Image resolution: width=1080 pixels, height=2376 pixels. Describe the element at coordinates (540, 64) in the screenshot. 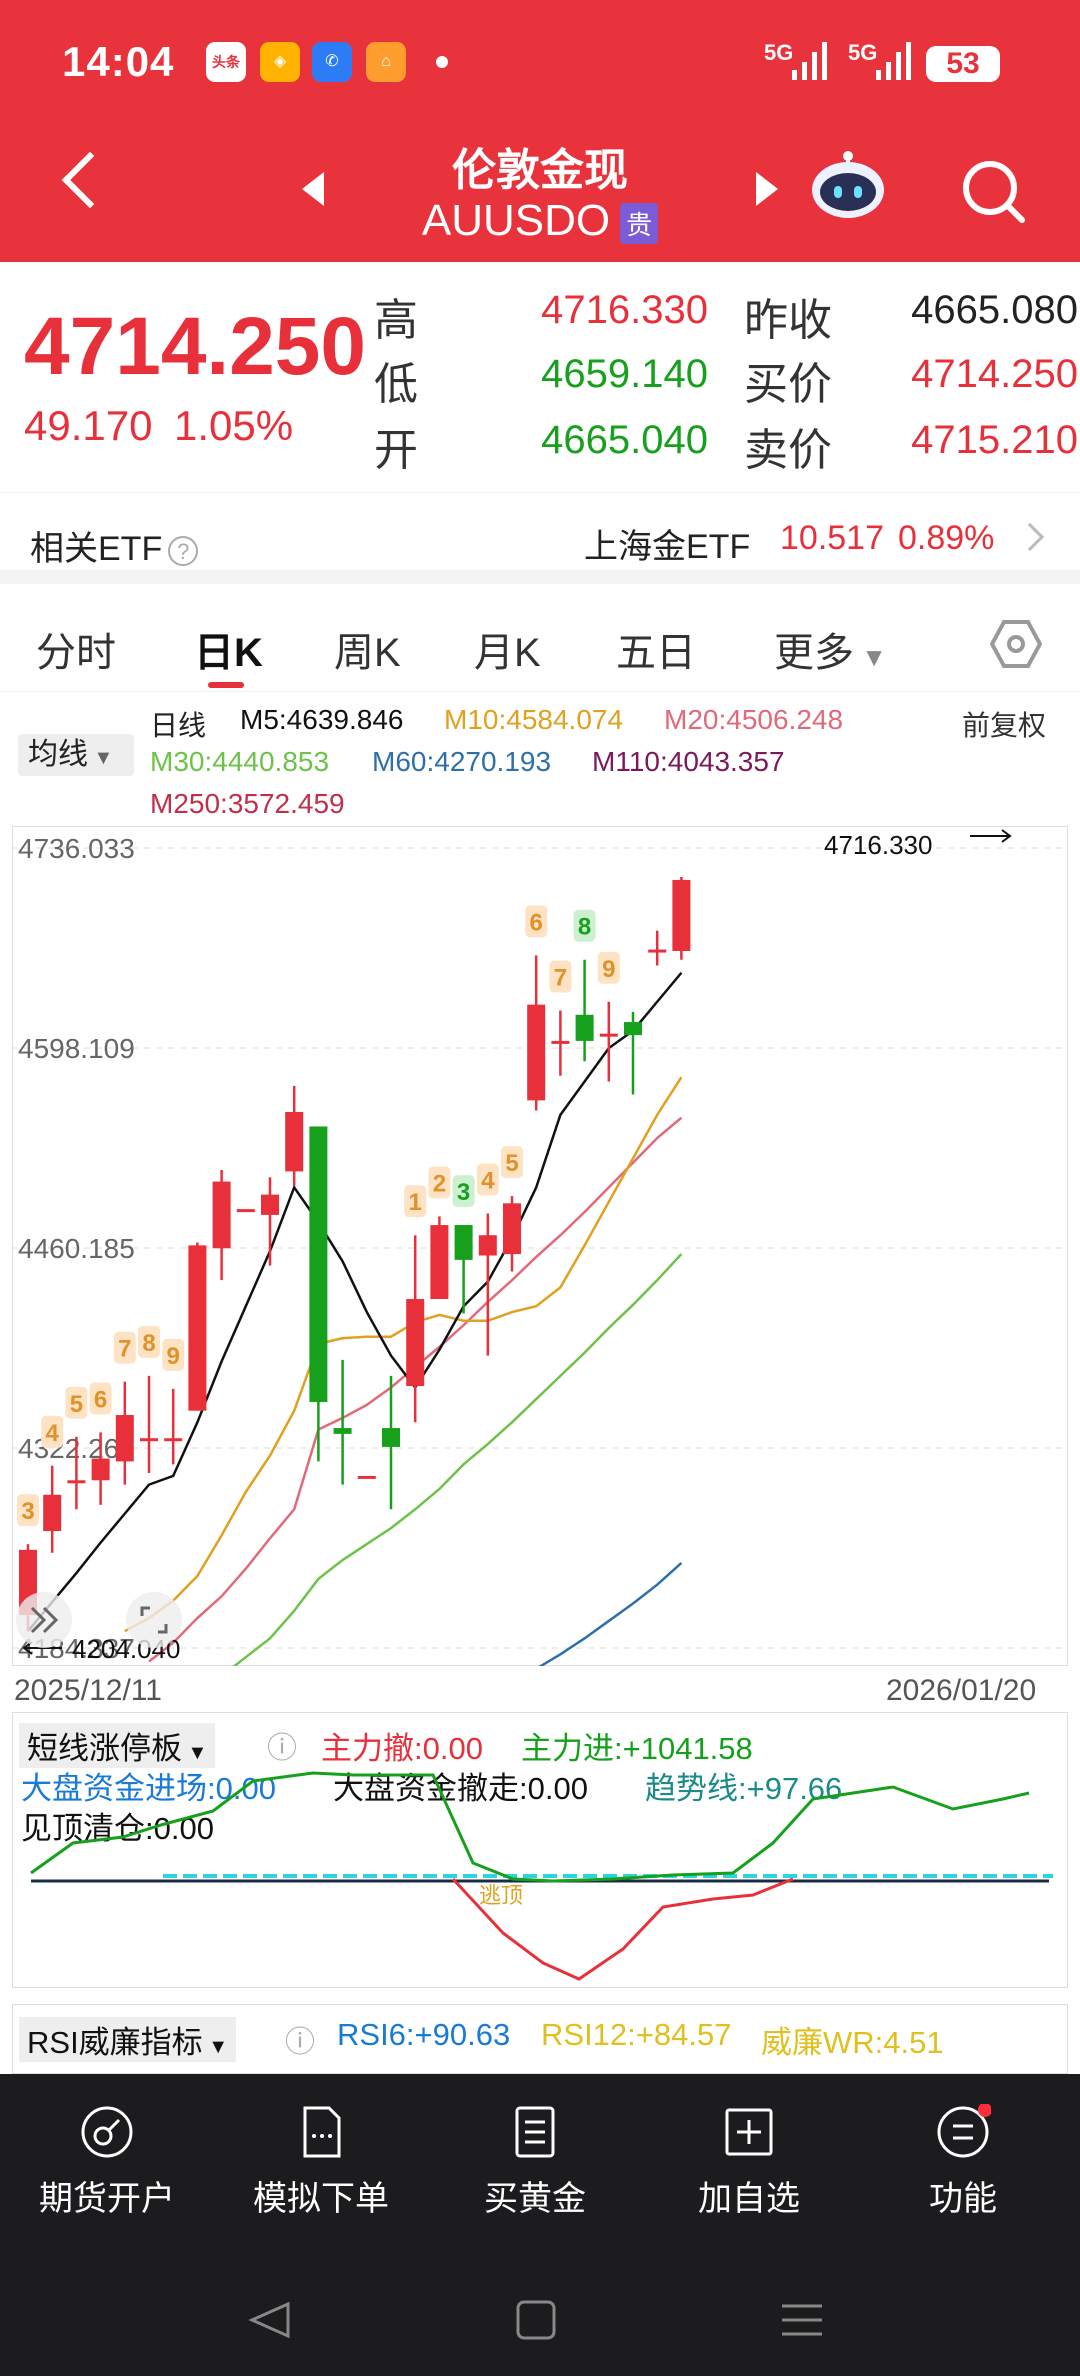

I see `status-bar: 14:04 头条 ◈ ✆ ⌂ 5G 5G 53` at that location.